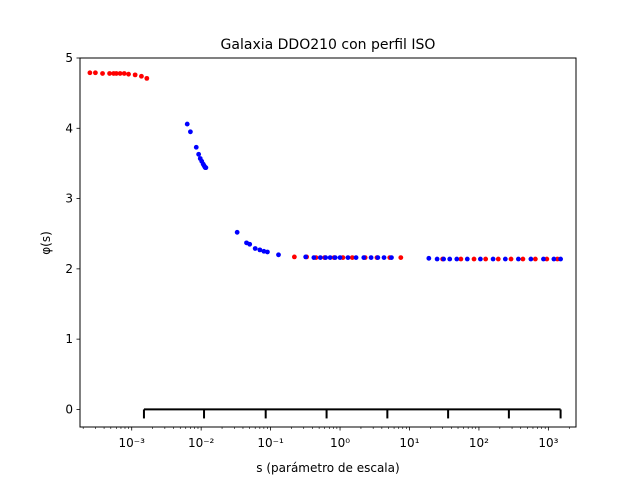 This screenshot has height=480, width=640. What do you see at coordinates (479, 443) in the screenshot?
I see `x-tick-label: 10²` at bounding box center [479, 443].